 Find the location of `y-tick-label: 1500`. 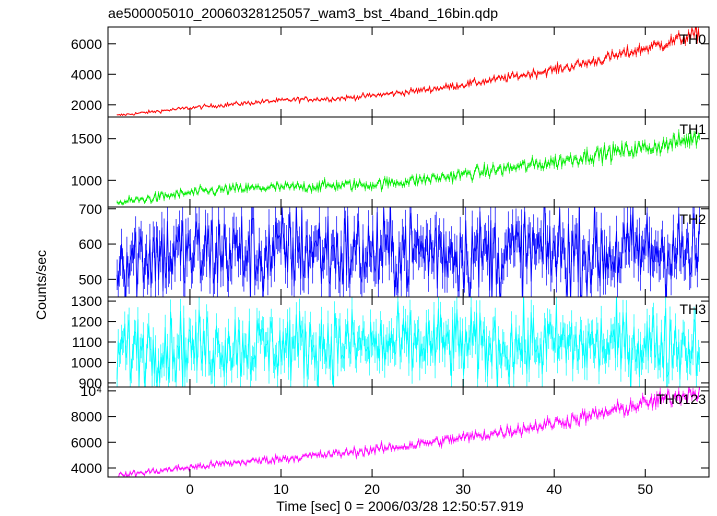

y-tick-label: 1500 is located at coordinates (86, 139).